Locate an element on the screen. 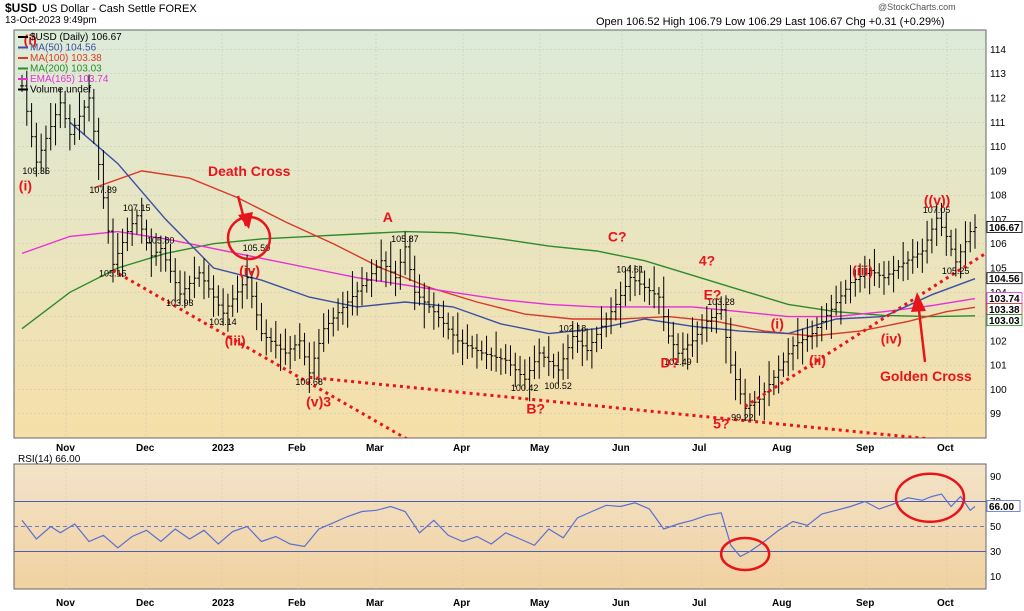 This screenshot has height=611, width=1024. rsi-x-axis: Nov Dec 2023 Feb Mar Apr May Jun Jul Aug Sep Oct is located at coordinates (505, 603).